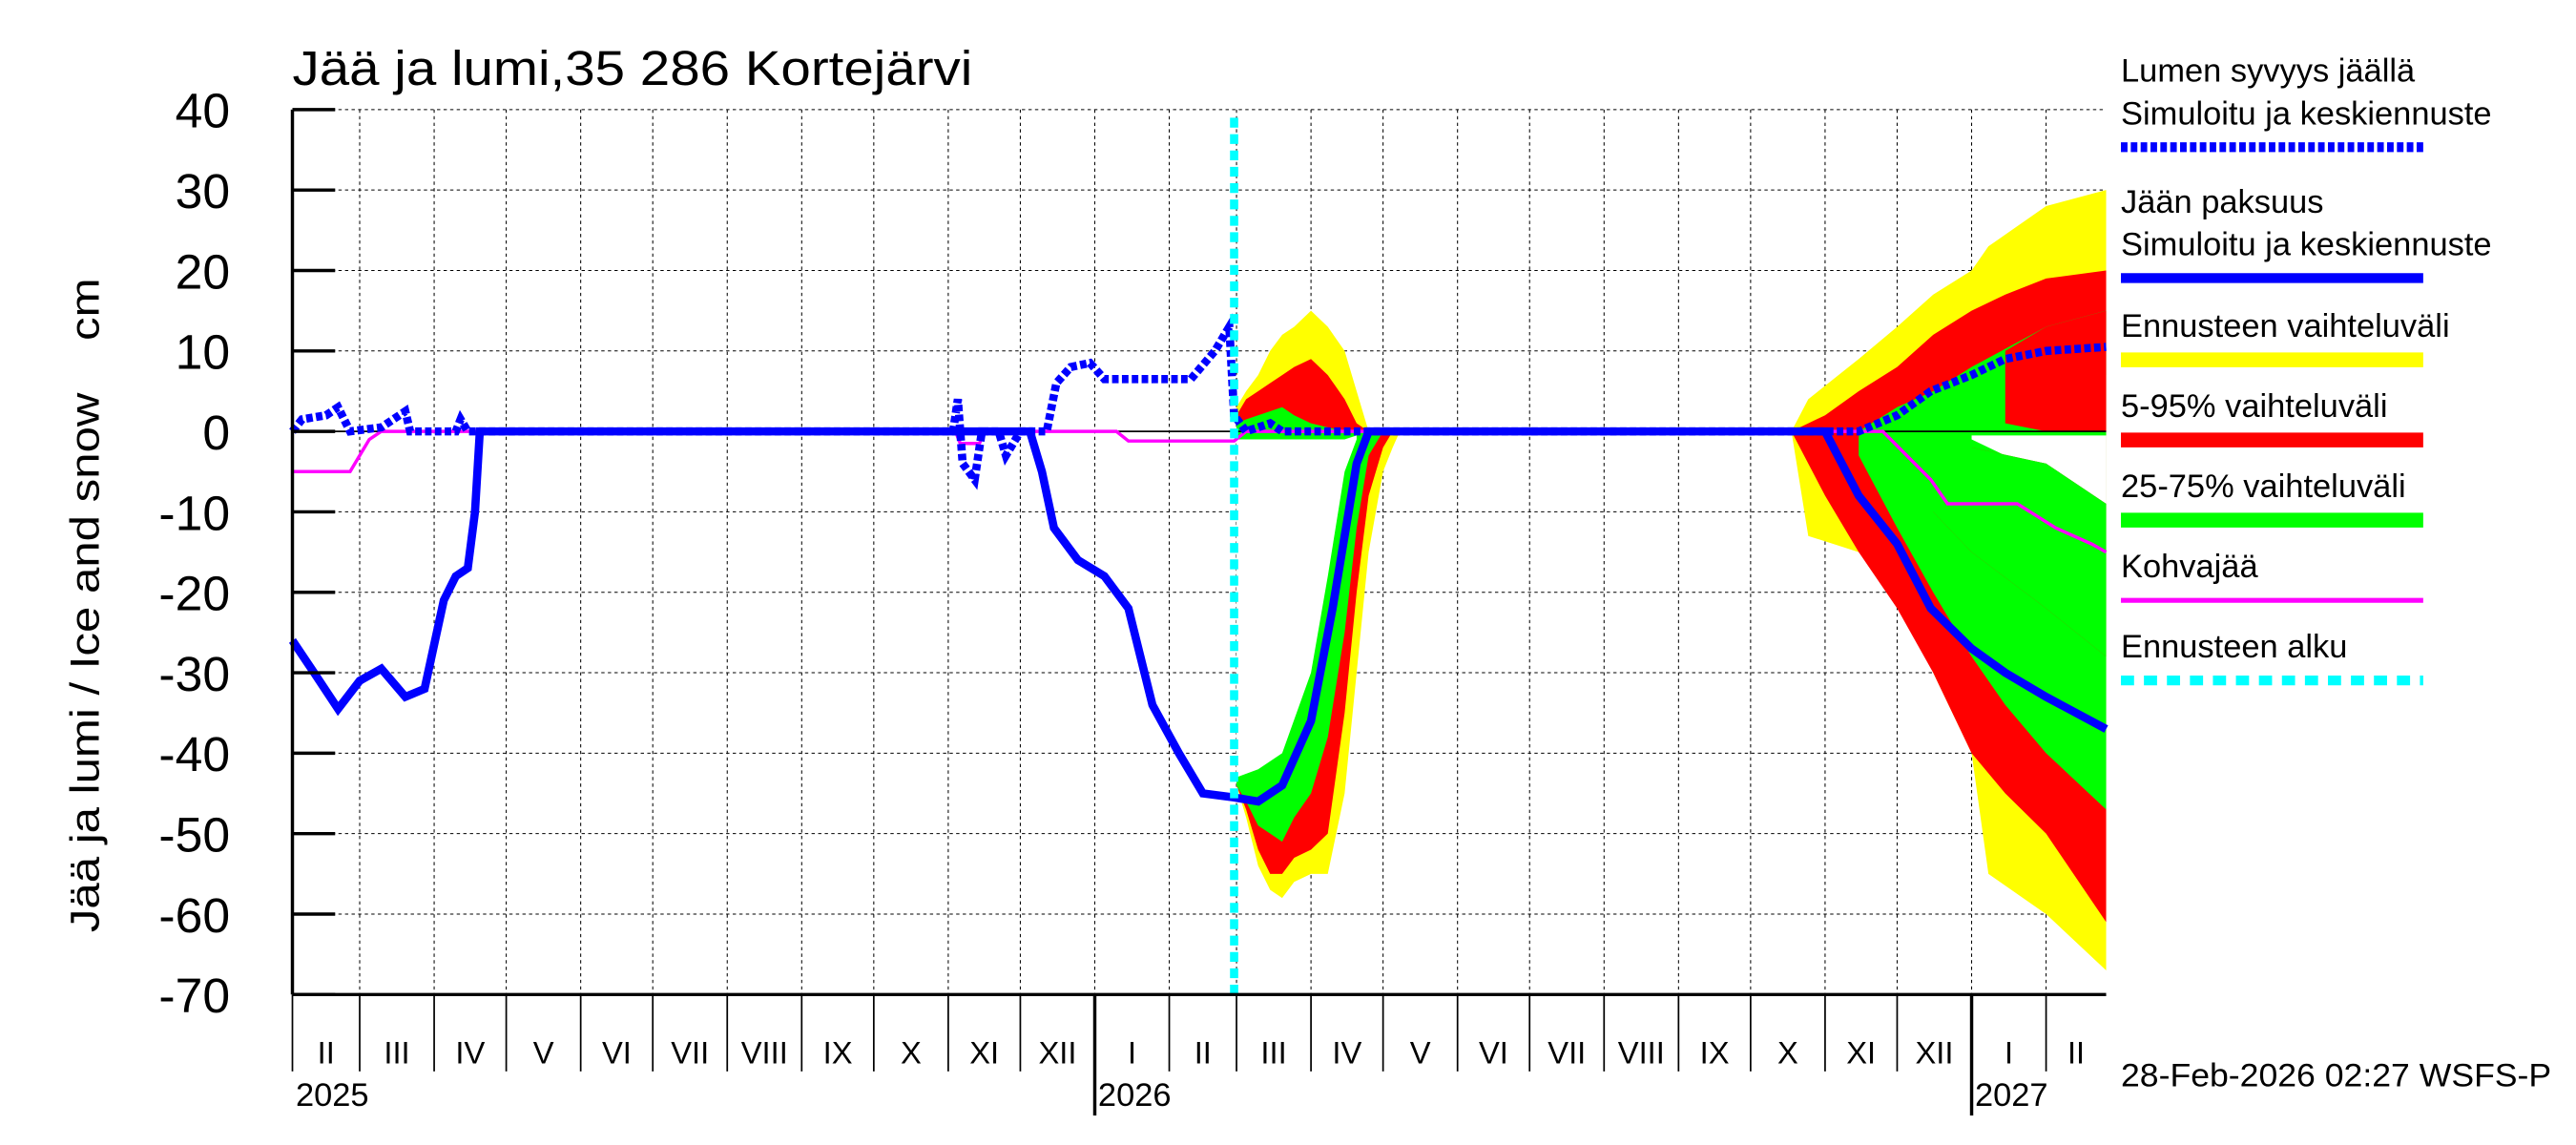  I want to click on year-label: 2027, so click(2011, 1095).